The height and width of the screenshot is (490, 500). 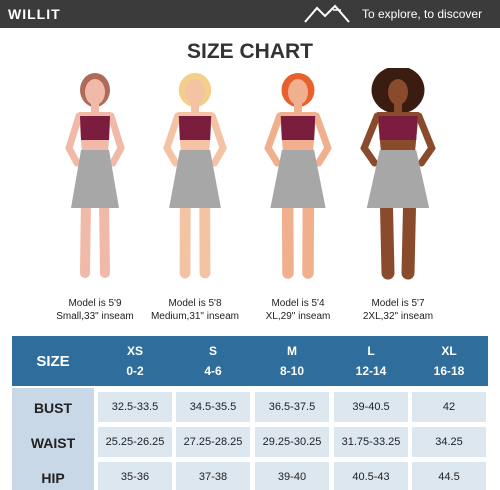 I want to click on table-cell: 37-38, so click(x=213, y=476).